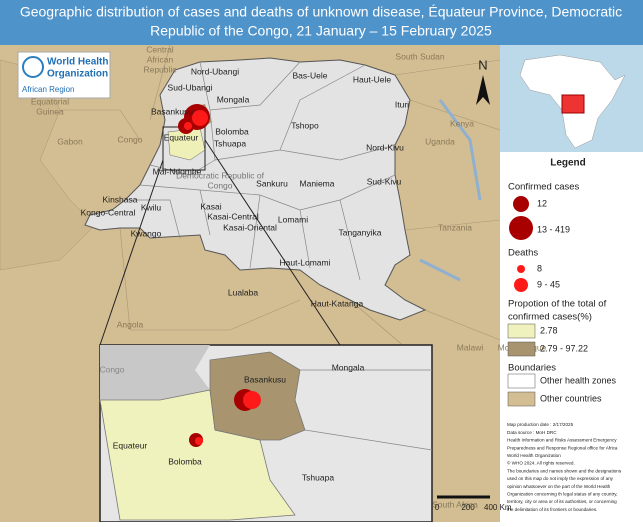  What do you see at coordinates (108, 212) in the screenshot?
I see `province-label: Kongo-Central` at bounding box center [108, 212].